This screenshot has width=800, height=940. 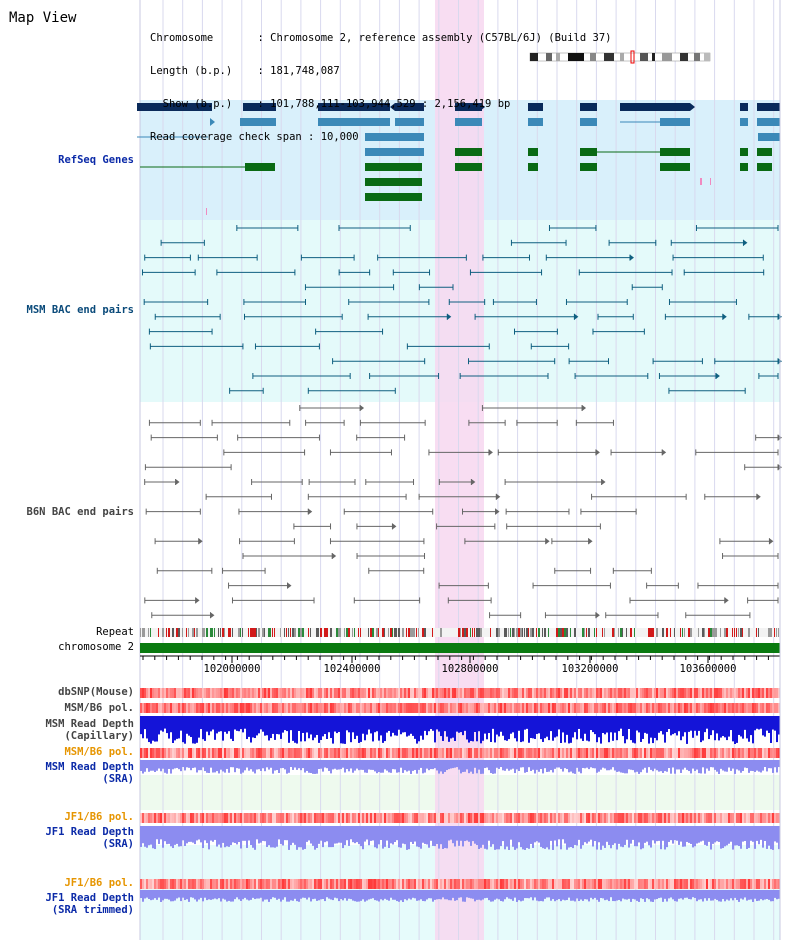 I want to click on track-label-jf1-depth-trim: JF1 Read Depth, so click(x=89, y=898).